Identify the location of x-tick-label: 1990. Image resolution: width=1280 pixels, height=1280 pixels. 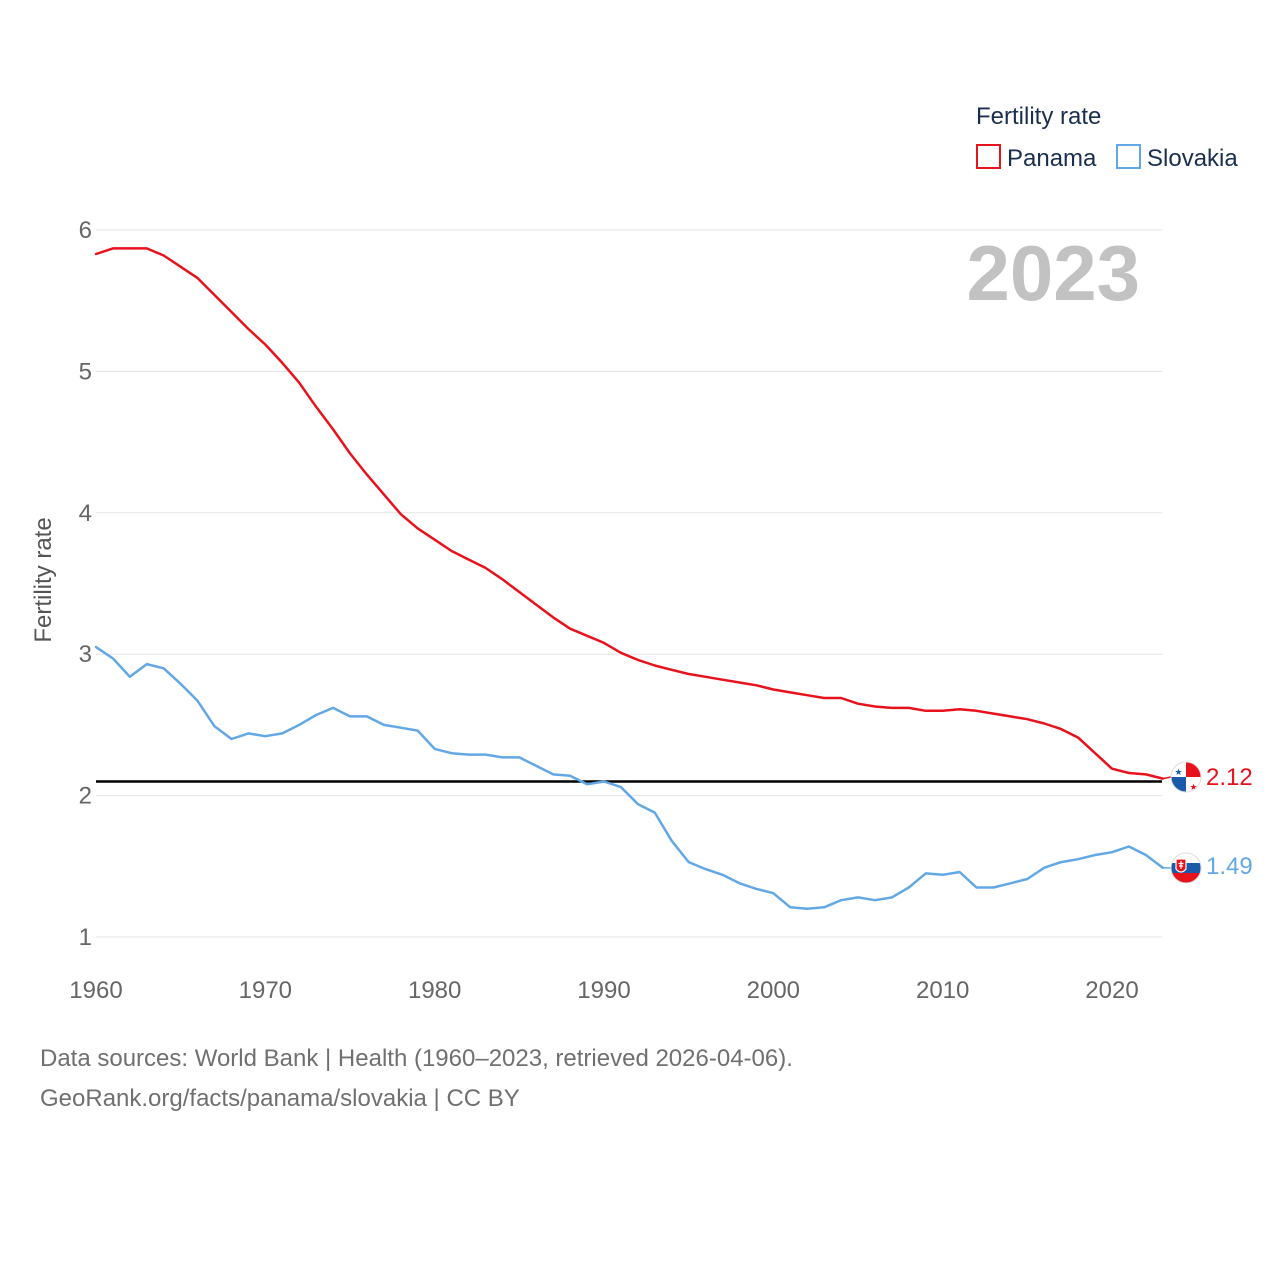
(603, 990).